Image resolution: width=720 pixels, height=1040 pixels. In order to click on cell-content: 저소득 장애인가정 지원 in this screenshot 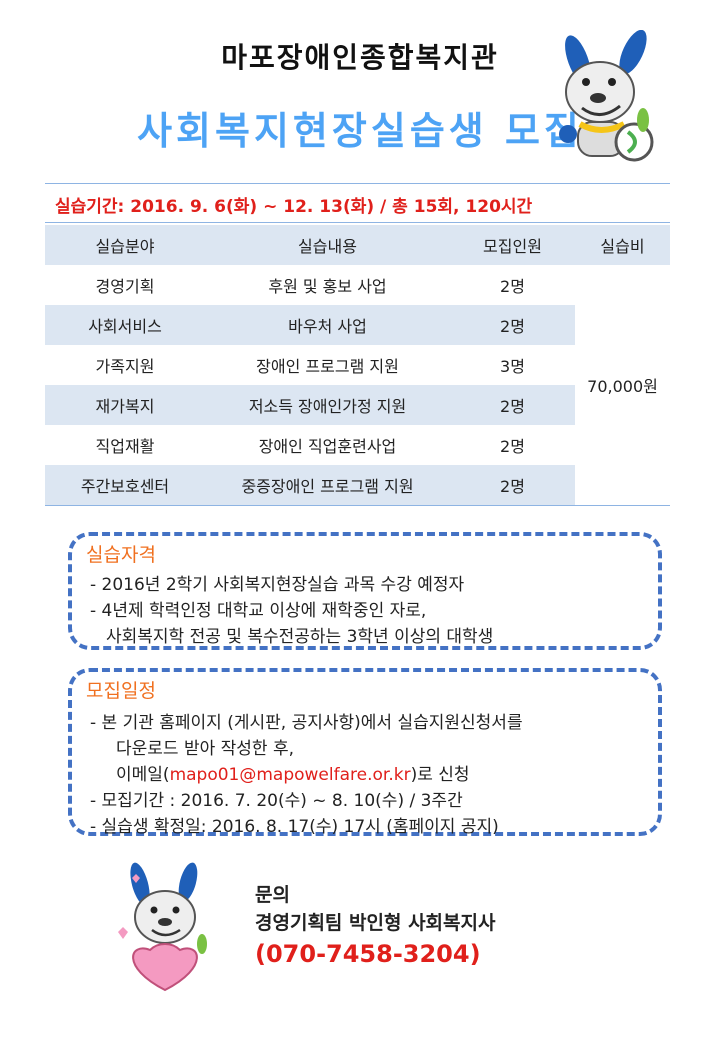, I will do `click(327, 405)`.